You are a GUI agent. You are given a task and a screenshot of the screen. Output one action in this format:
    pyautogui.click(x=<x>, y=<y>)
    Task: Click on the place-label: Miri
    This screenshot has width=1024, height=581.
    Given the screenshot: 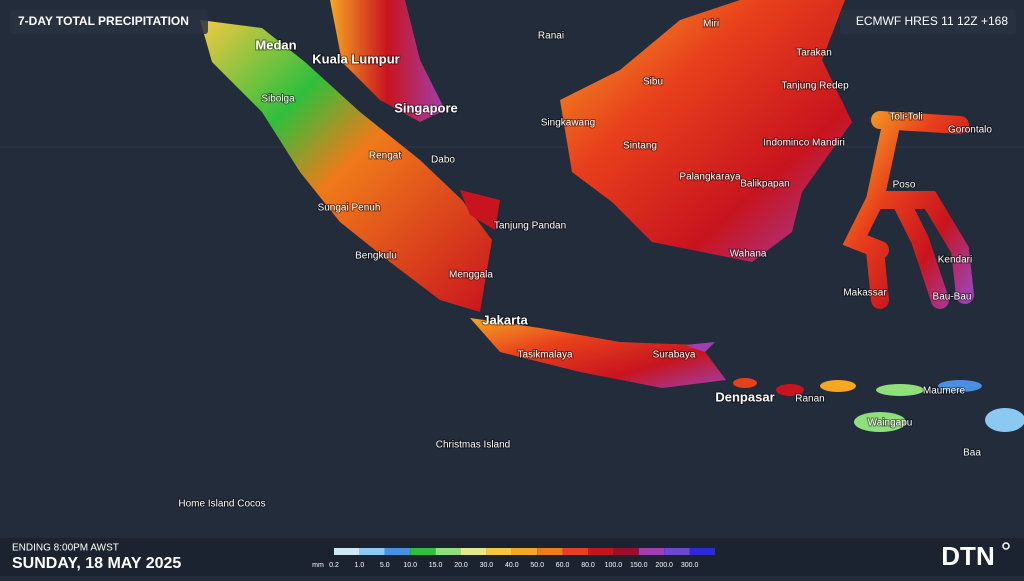 What is the action you would take?
    pyautogui.click(x=711, y=24)
    